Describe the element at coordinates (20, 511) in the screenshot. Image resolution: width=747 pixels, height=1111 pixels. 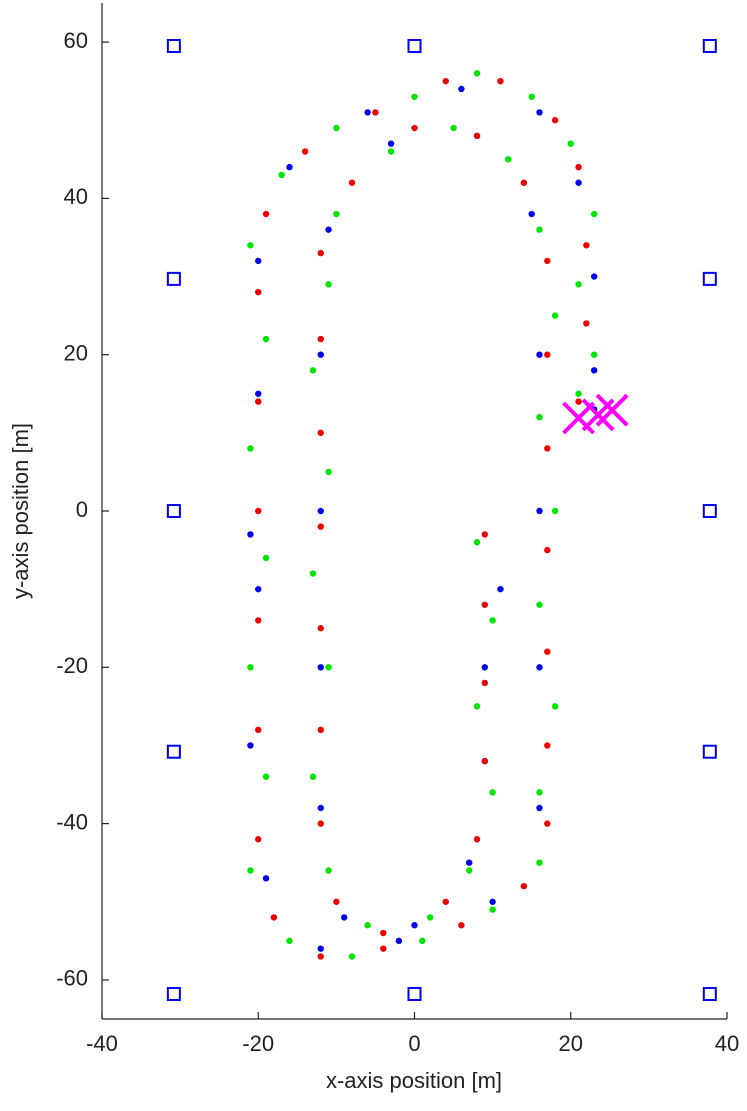
I see `y-axis-label: y-axis position [m]` at that location.